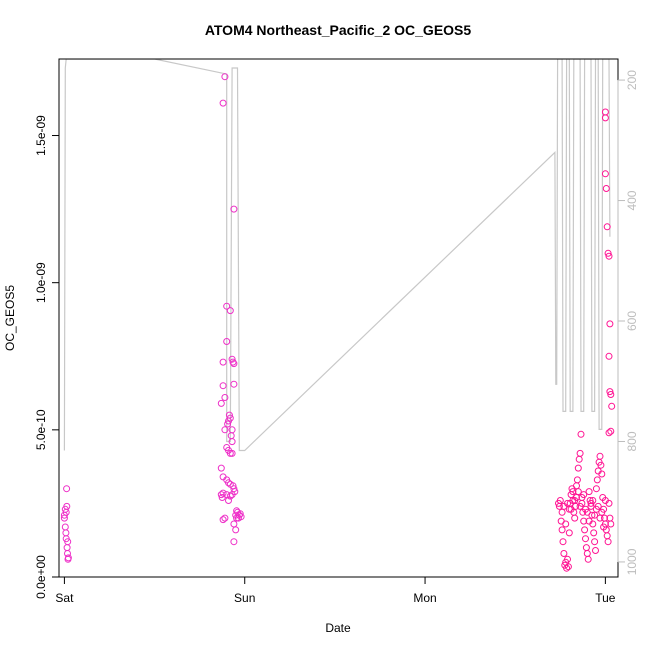 Image resolution: width=650 pixels, height=650 pixels. What do you see at coordinates (41, 282) in the screenshot?
I see `y-tick-label: 1.0e-09` at bounding box center [41, 282].